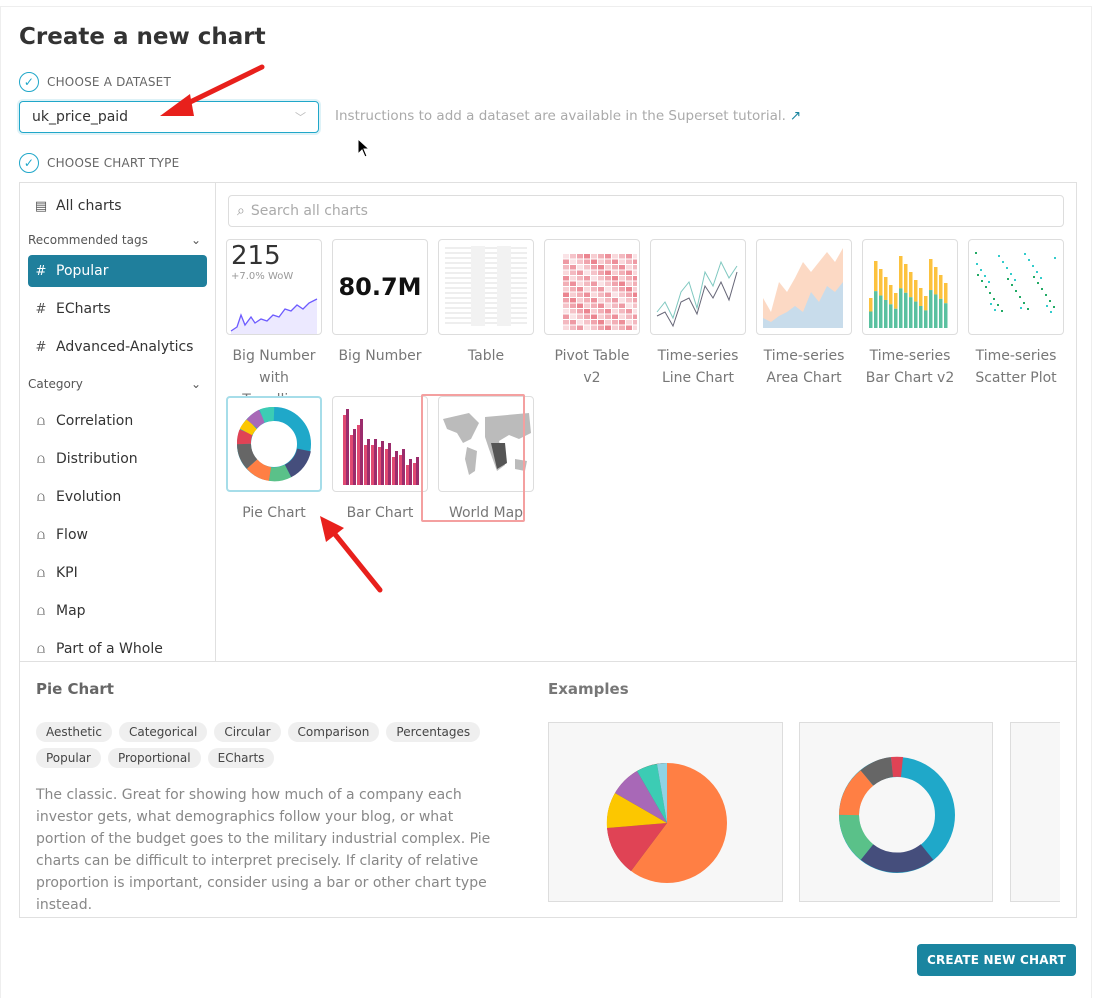  I want to click on annotation-highlight-box, so click(473, 458).